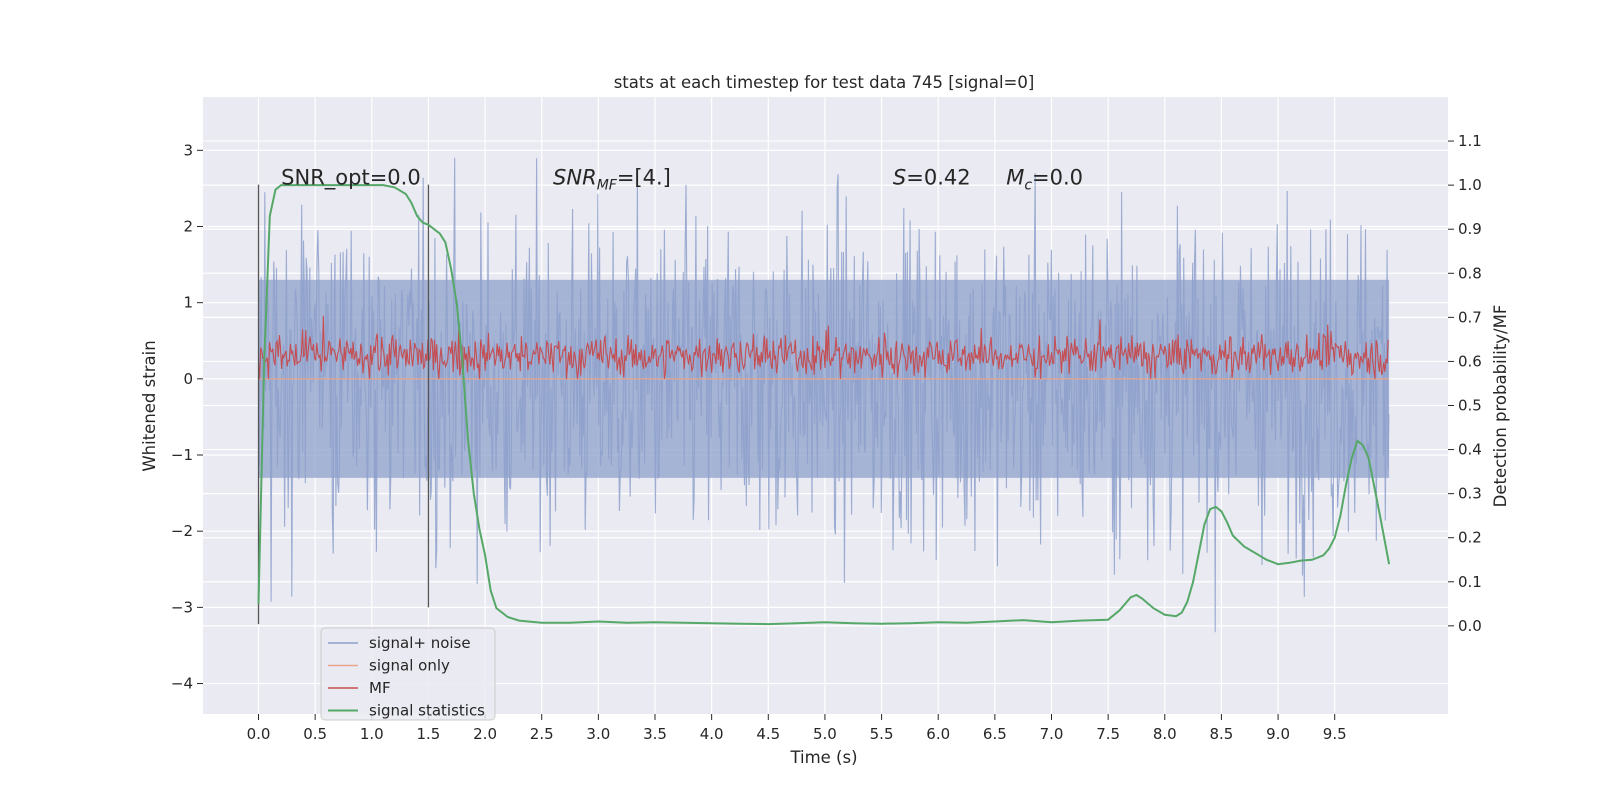 Image resolution: width=1600 pixels, height=800 pixels. What do you see at coordinates (409, 666) in the screenshot?
I see `legend-label-1: signal only` at bounding box center [409, 666].